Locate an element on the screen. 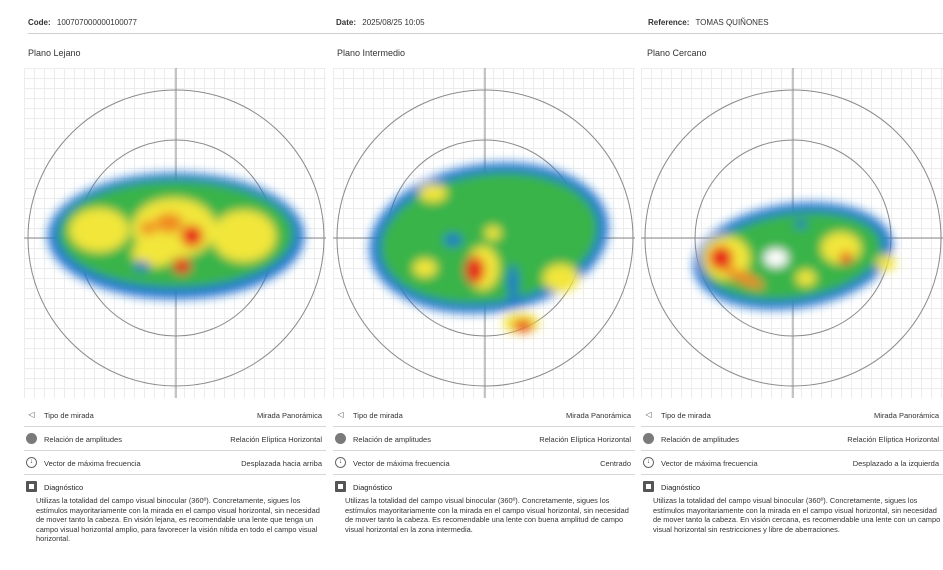 The width and height of the screenshot is (943, 570). panel-title: Plano Lejano is located at coordinates (54, 53).